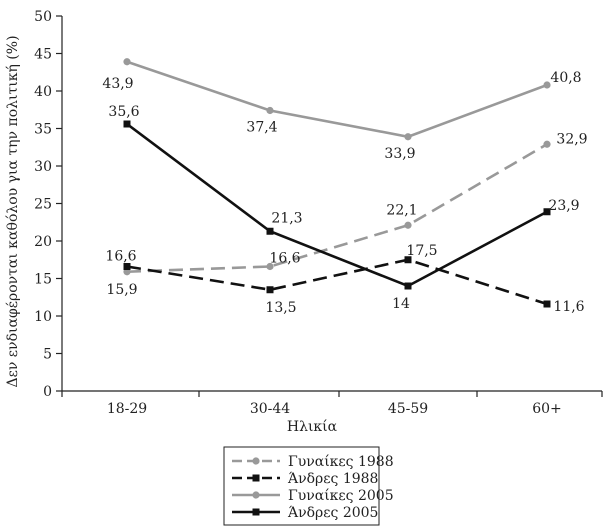 This screenshot has height=527, width=615. What do you see at coordinates (563, 206) in the screenshot?
I see `data-label: 23,9` at bounding box center [563, 206].